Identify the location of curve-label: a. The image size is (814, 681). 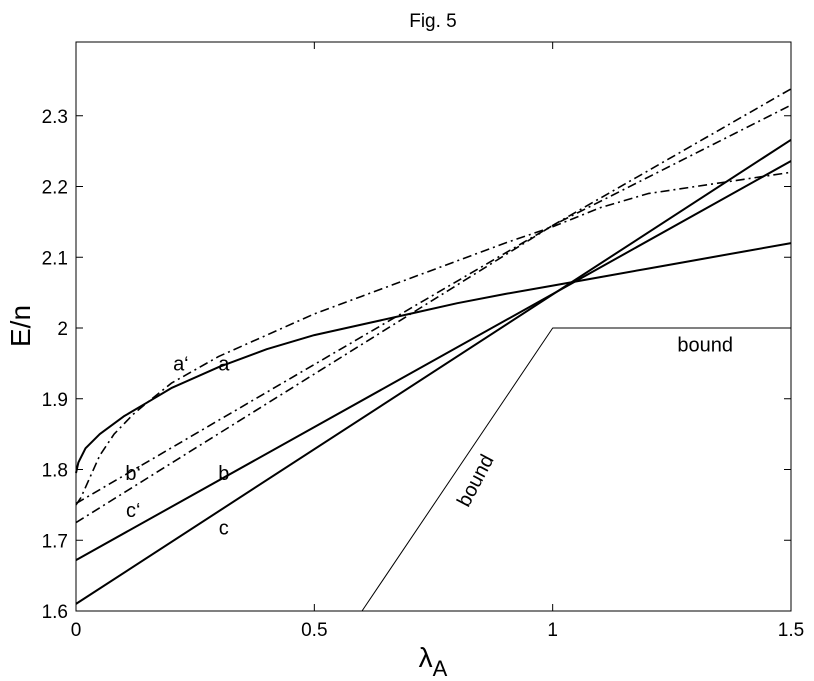
(224, 364).